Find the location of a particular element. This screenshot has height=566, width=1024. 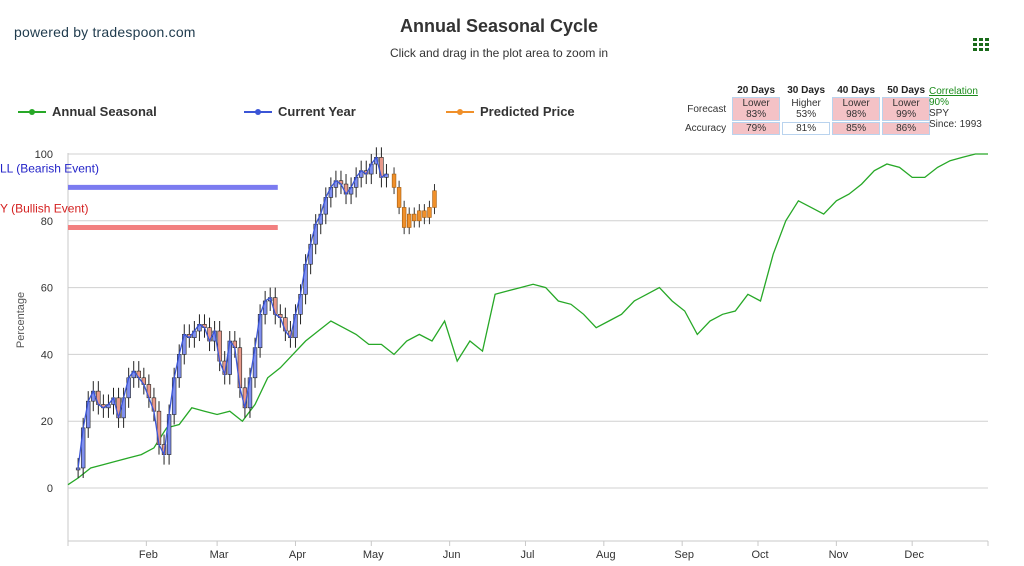

y-tick-label: 20 is located at coordinates (47, 422).